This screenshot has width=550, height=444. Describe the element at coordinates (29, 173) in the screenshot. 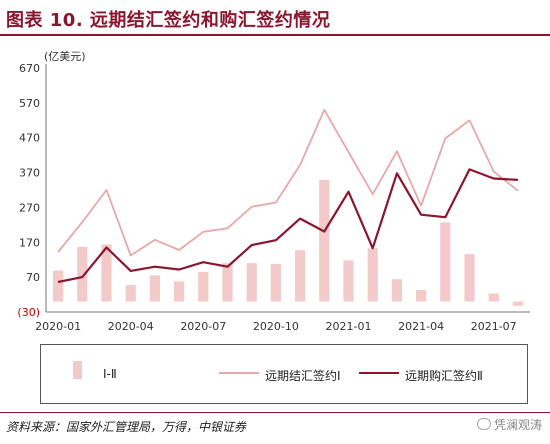

I see `y-tick-label: 370` at that location.